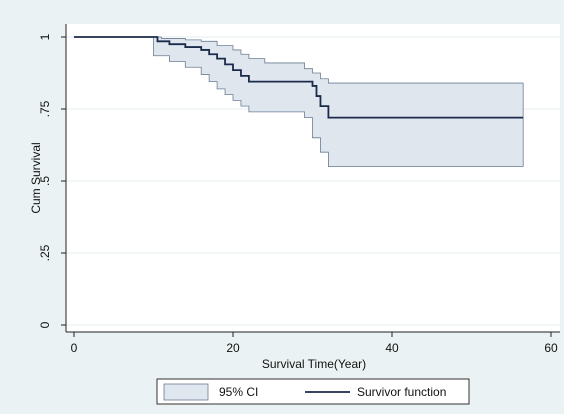 This screenshot has height=414, width=564. Describe the element at coordinates (36, 177) in the screenshot. I see `y-axis-title: Cum Survival` at that location.